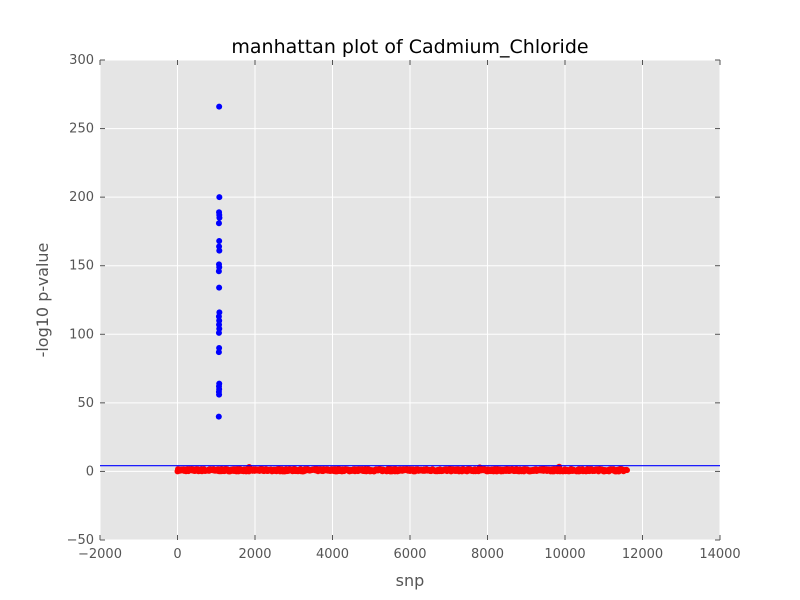  I want to click on chart-title: manhattan plot of Cadmium_Chloride, so click(409, 47).